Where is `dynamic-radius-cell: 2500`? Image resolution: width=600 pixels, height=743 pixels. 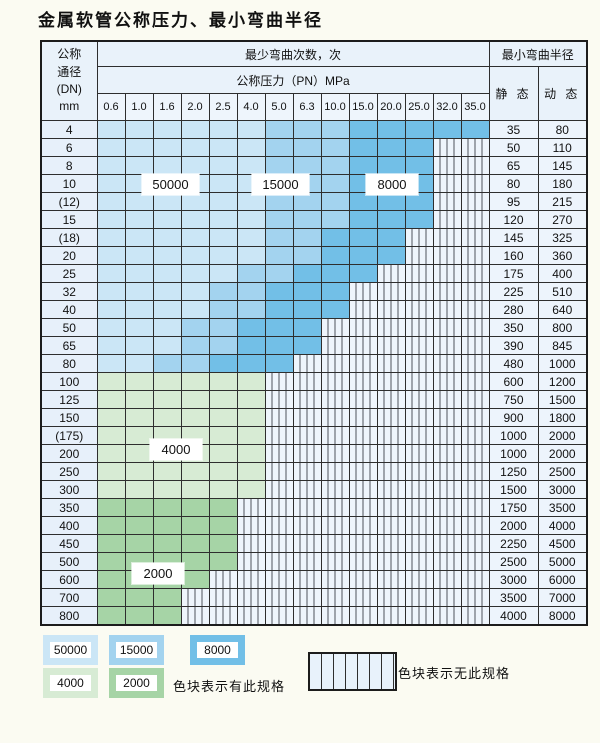
dynamic-radius-cell: 2500 is located at coordinates (562, 471).